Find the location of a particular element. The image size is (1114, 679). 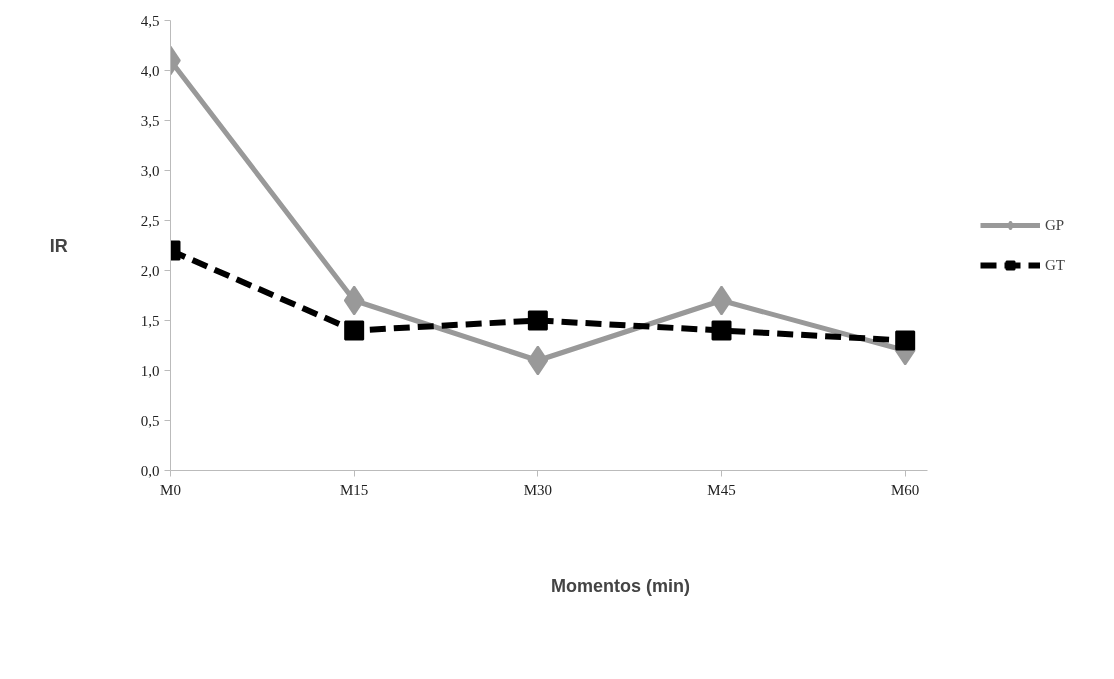

legend-label: GT is located at coordinates (1055, 265).